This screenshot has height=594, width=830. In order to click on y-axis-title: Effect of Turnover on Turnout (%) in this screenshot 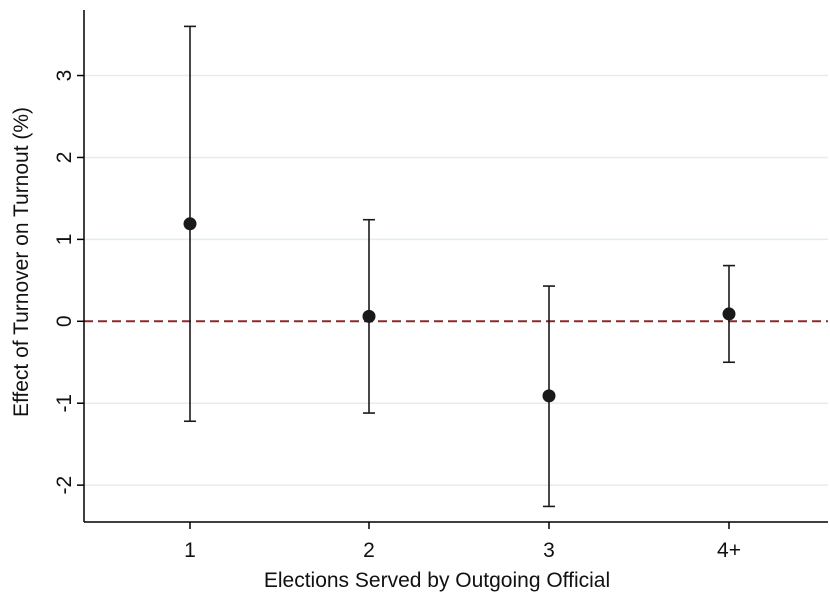, I will do `click(21, 262)`.